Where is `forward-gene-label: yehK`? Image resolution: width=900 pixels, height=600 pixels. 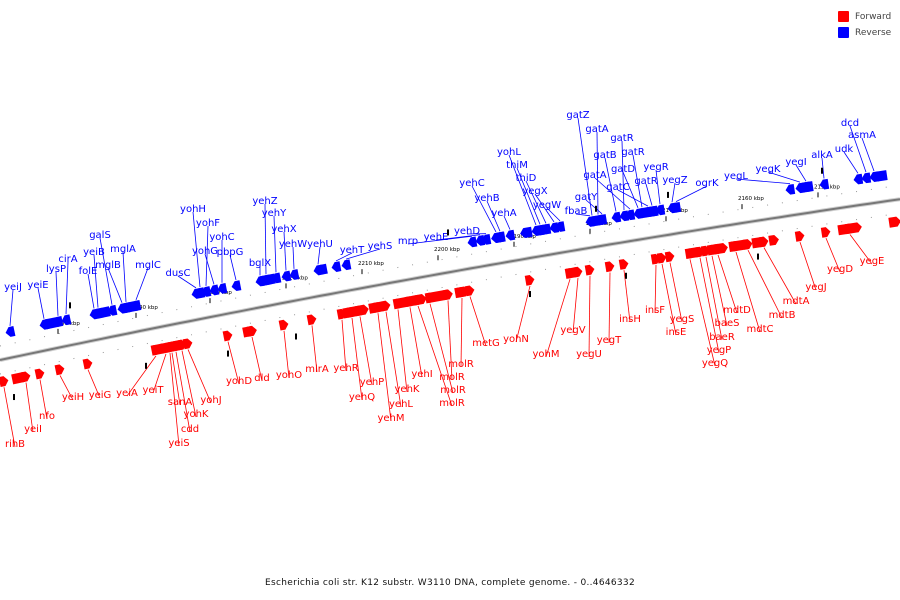 forward-gene-label: yehK is located at coordinates (407, 389).